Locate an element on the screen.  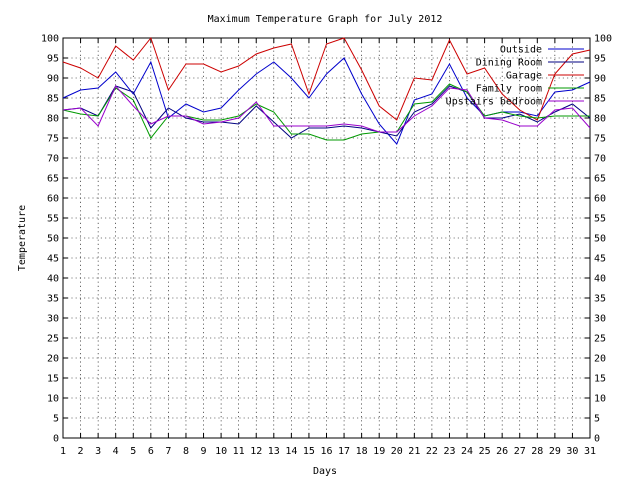
y-tick-label-left: 85 is located at coordinates (53, 99).